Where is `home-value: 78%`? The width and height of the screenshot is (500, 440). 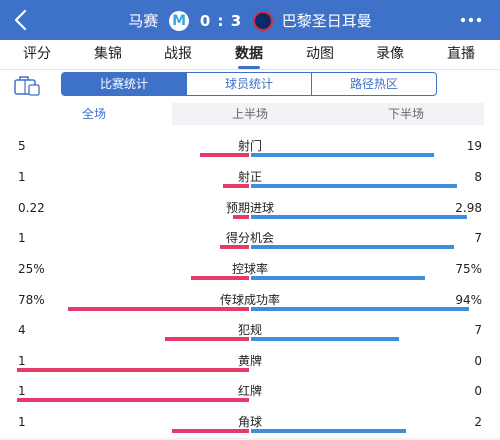
home-value: 78% is located at coordinates (31, 300).